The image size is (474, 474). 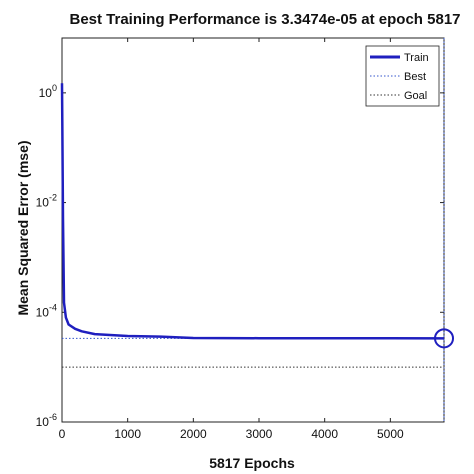 I want to click on legend: Train Best Goal, so click(x=402, y=76).